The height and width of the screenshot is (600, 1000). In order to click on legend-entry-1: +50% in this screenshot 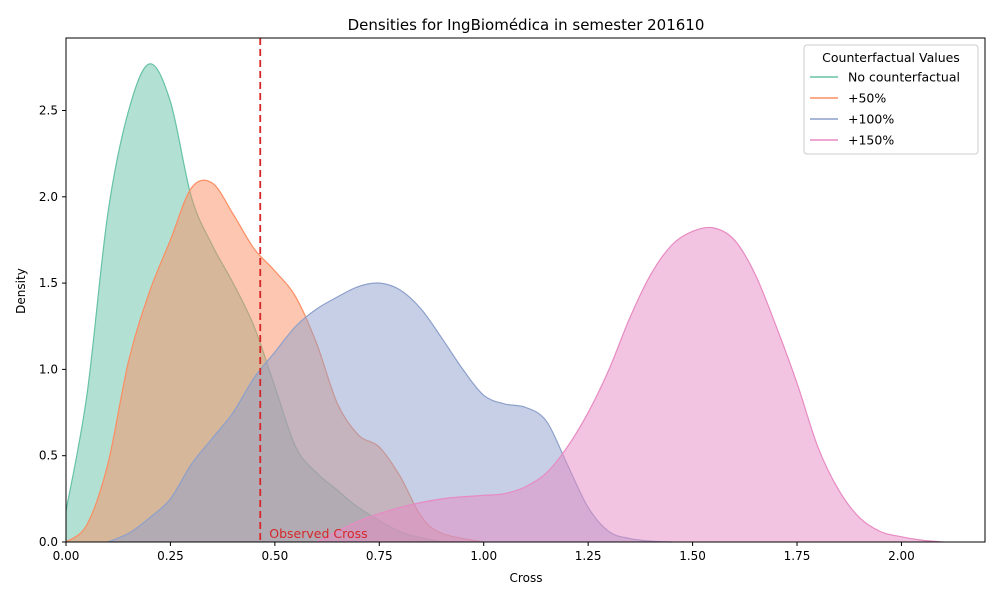, I will do `click(867, 98)`.